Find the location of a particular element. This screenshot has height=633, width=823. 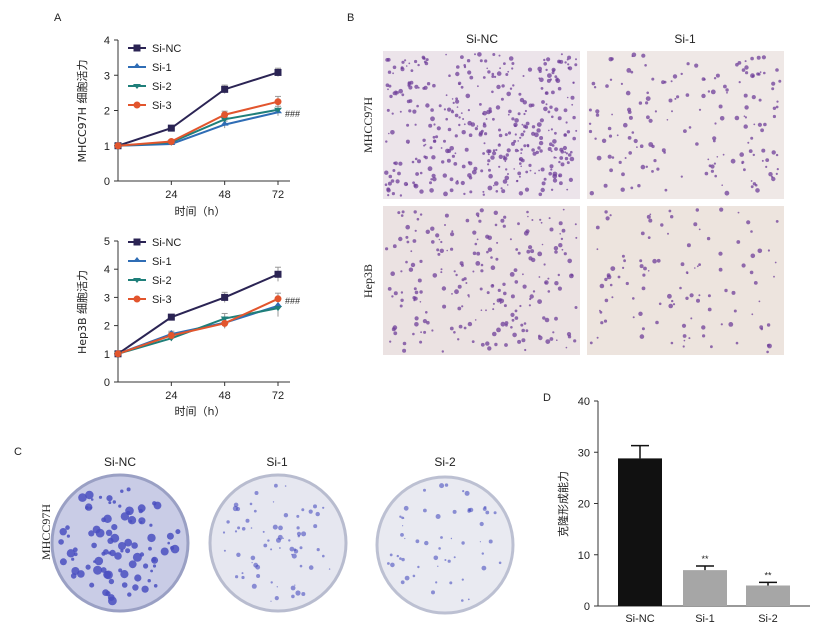

d-y-tick-label: 0 is located at coordinates (587, 607).